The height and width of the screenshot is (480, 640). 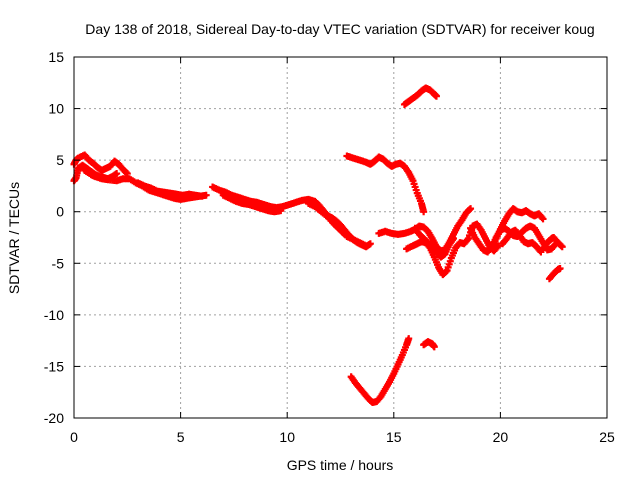 I want to click on y-axis-title: SDTVAR / TECUs, so click(x=14, y=238).